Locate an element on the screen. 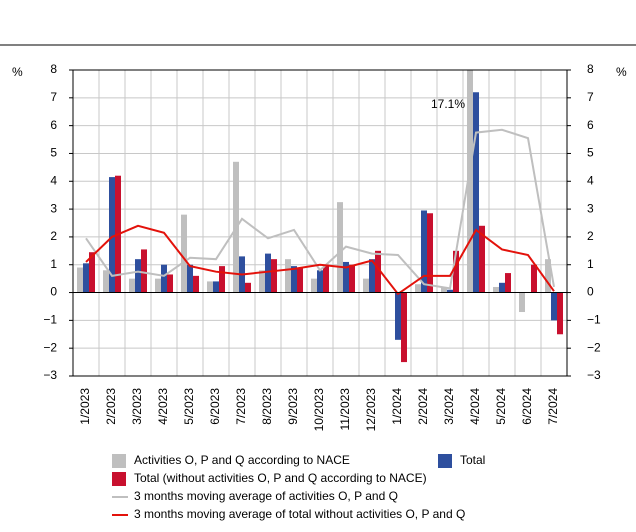 The image size is (636, 532). x-tick-label: 8/2023 is located at coordinates (267, 406).